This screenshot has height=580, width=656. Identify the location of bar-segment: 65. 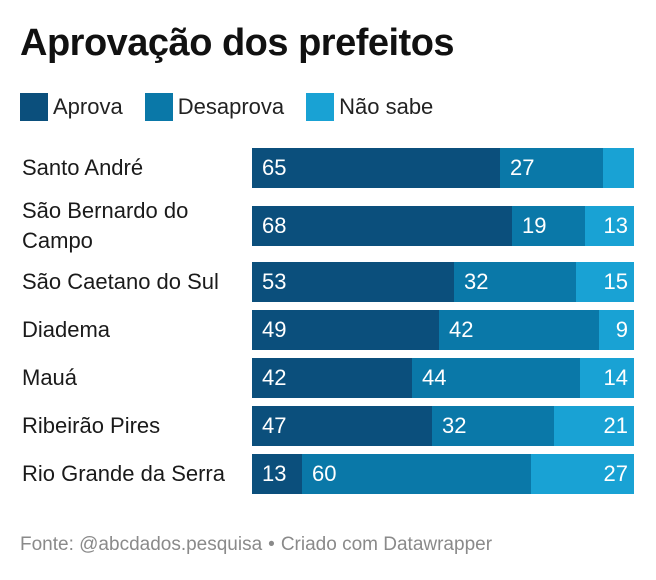
(376, 168).